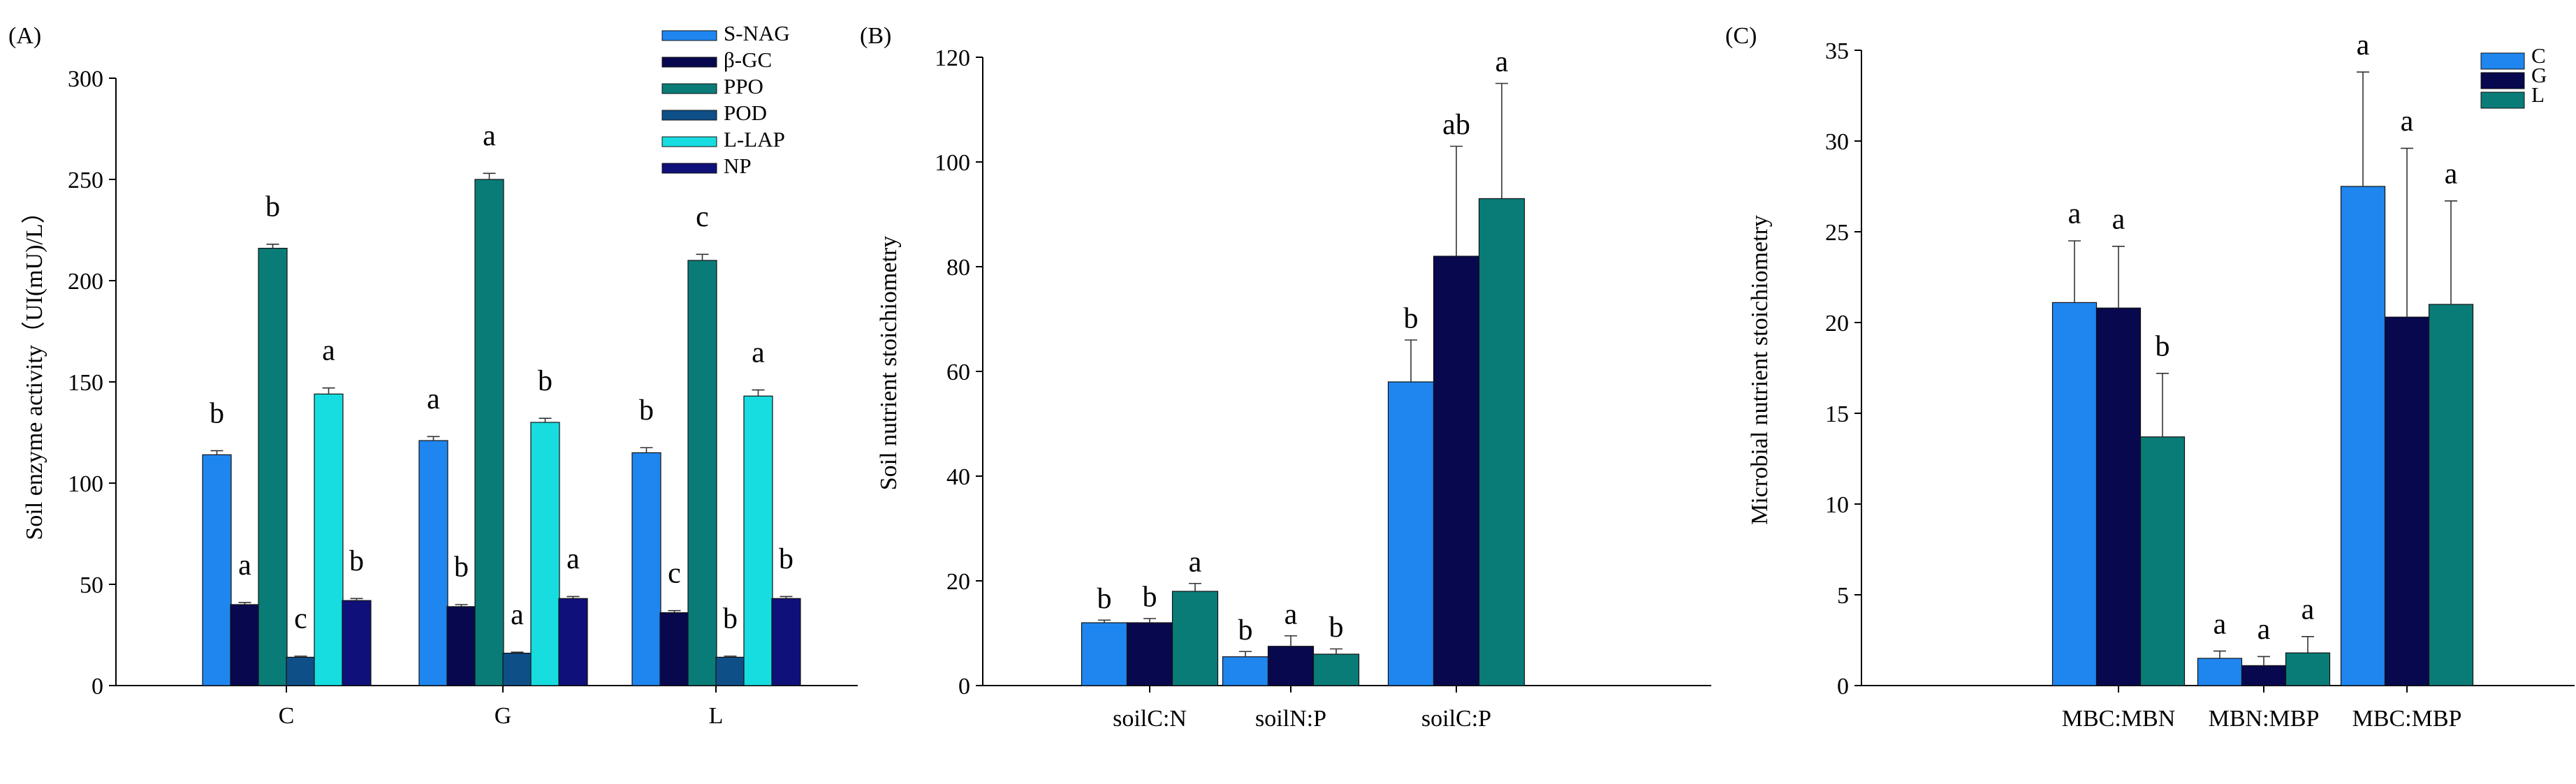 Image resolution: width=2576 pixels, height=784 pixels. I want to click on panel-c-label: (C), so click(1741, 36).